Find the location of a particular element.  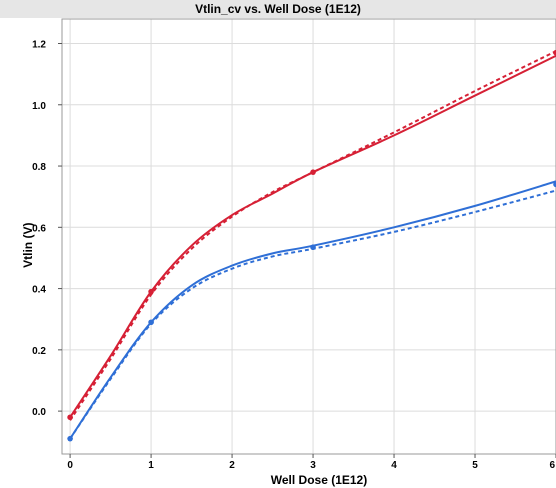

y-tick-label-6: 1.2 is located at coordinates (39, 45).